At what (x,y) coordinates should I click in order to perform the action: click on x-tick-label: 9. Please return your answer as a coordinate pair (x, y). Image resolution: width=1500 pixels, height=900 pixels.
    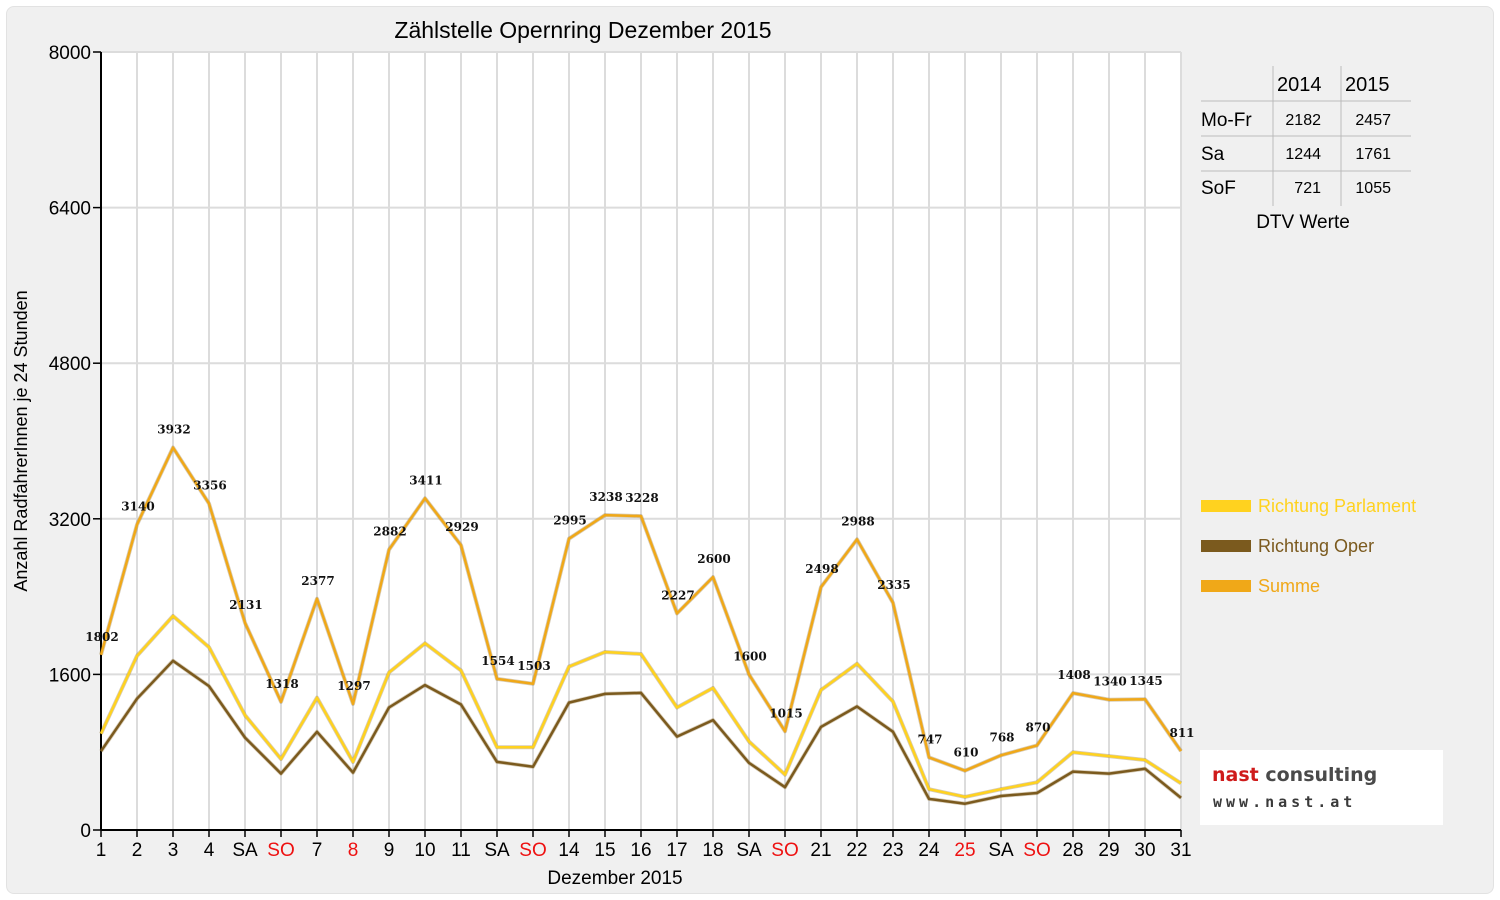
    Looking at the image, I should click on (389, 850).